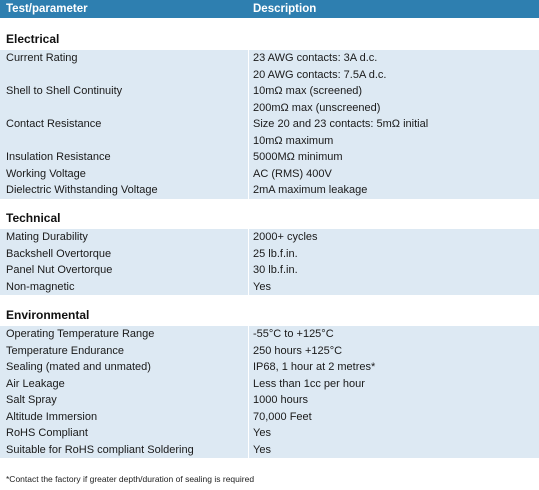 The width and height of the screenshot is (539, 490). I want to click on parameter-cell: Operating Temperature Range, so click(80, 334).